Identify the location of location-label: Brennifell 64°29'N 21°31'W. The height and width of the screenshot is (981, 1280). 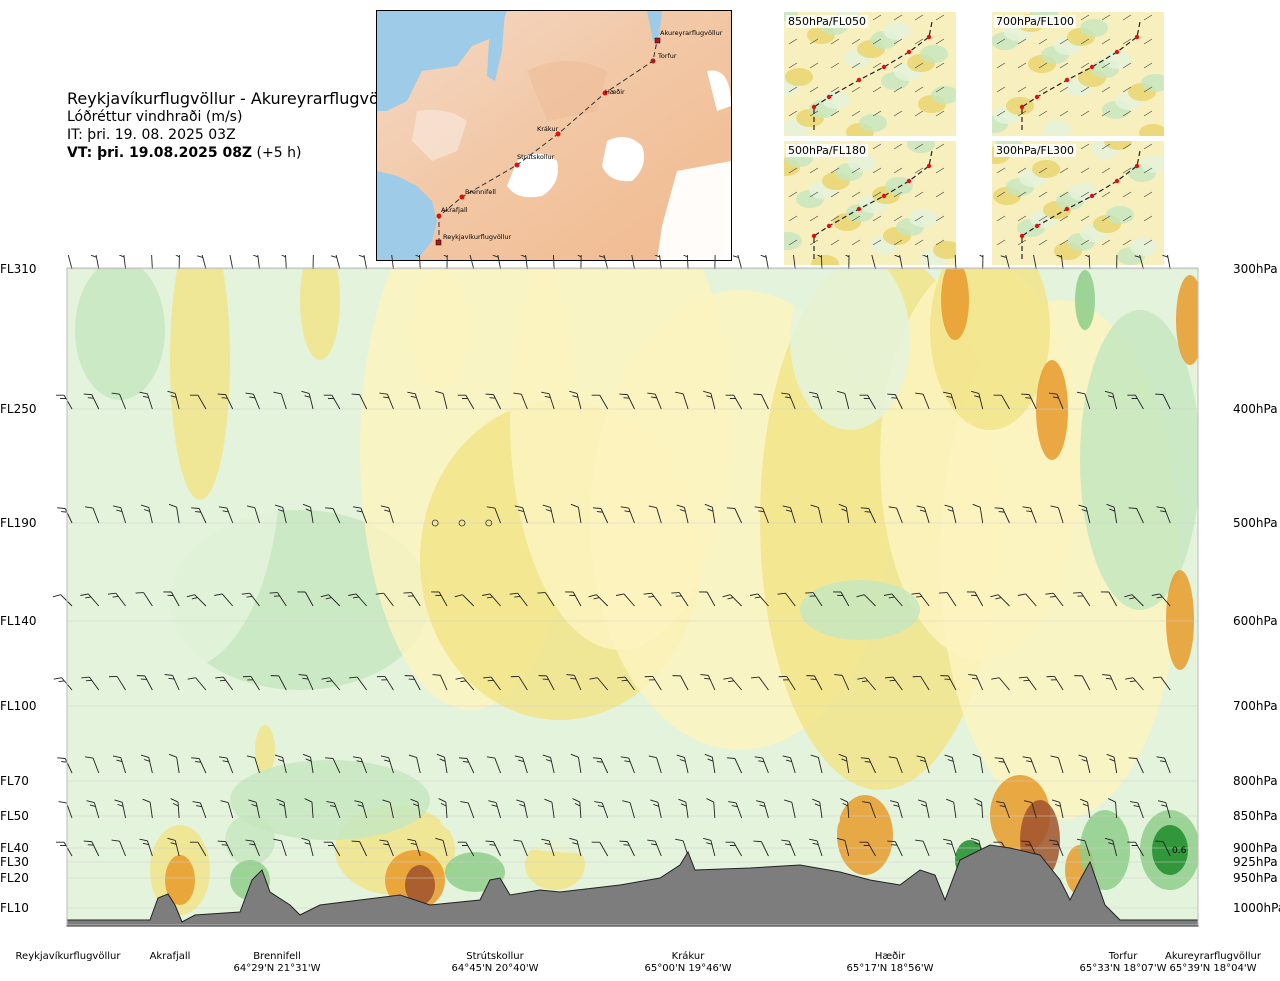
(277, 963).